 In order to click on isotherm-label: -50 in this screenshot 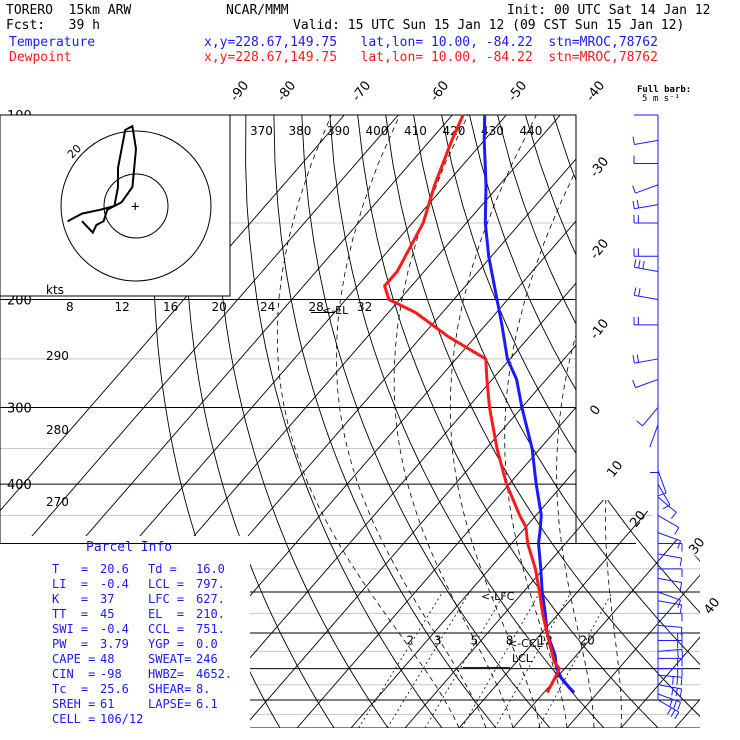, I will do `click(517, 91)`.